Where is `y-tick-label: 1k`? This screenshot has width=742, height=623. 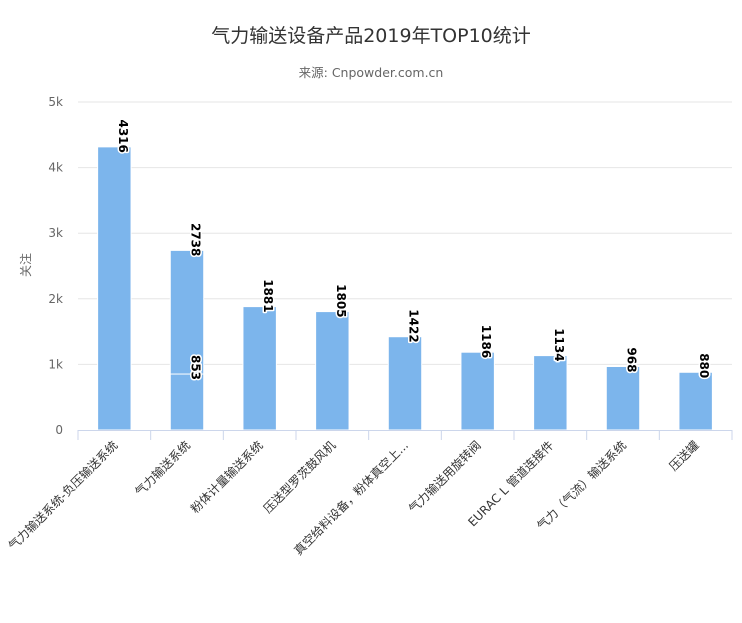
y-tick-label: 1k is located at coordinates (55, 364).